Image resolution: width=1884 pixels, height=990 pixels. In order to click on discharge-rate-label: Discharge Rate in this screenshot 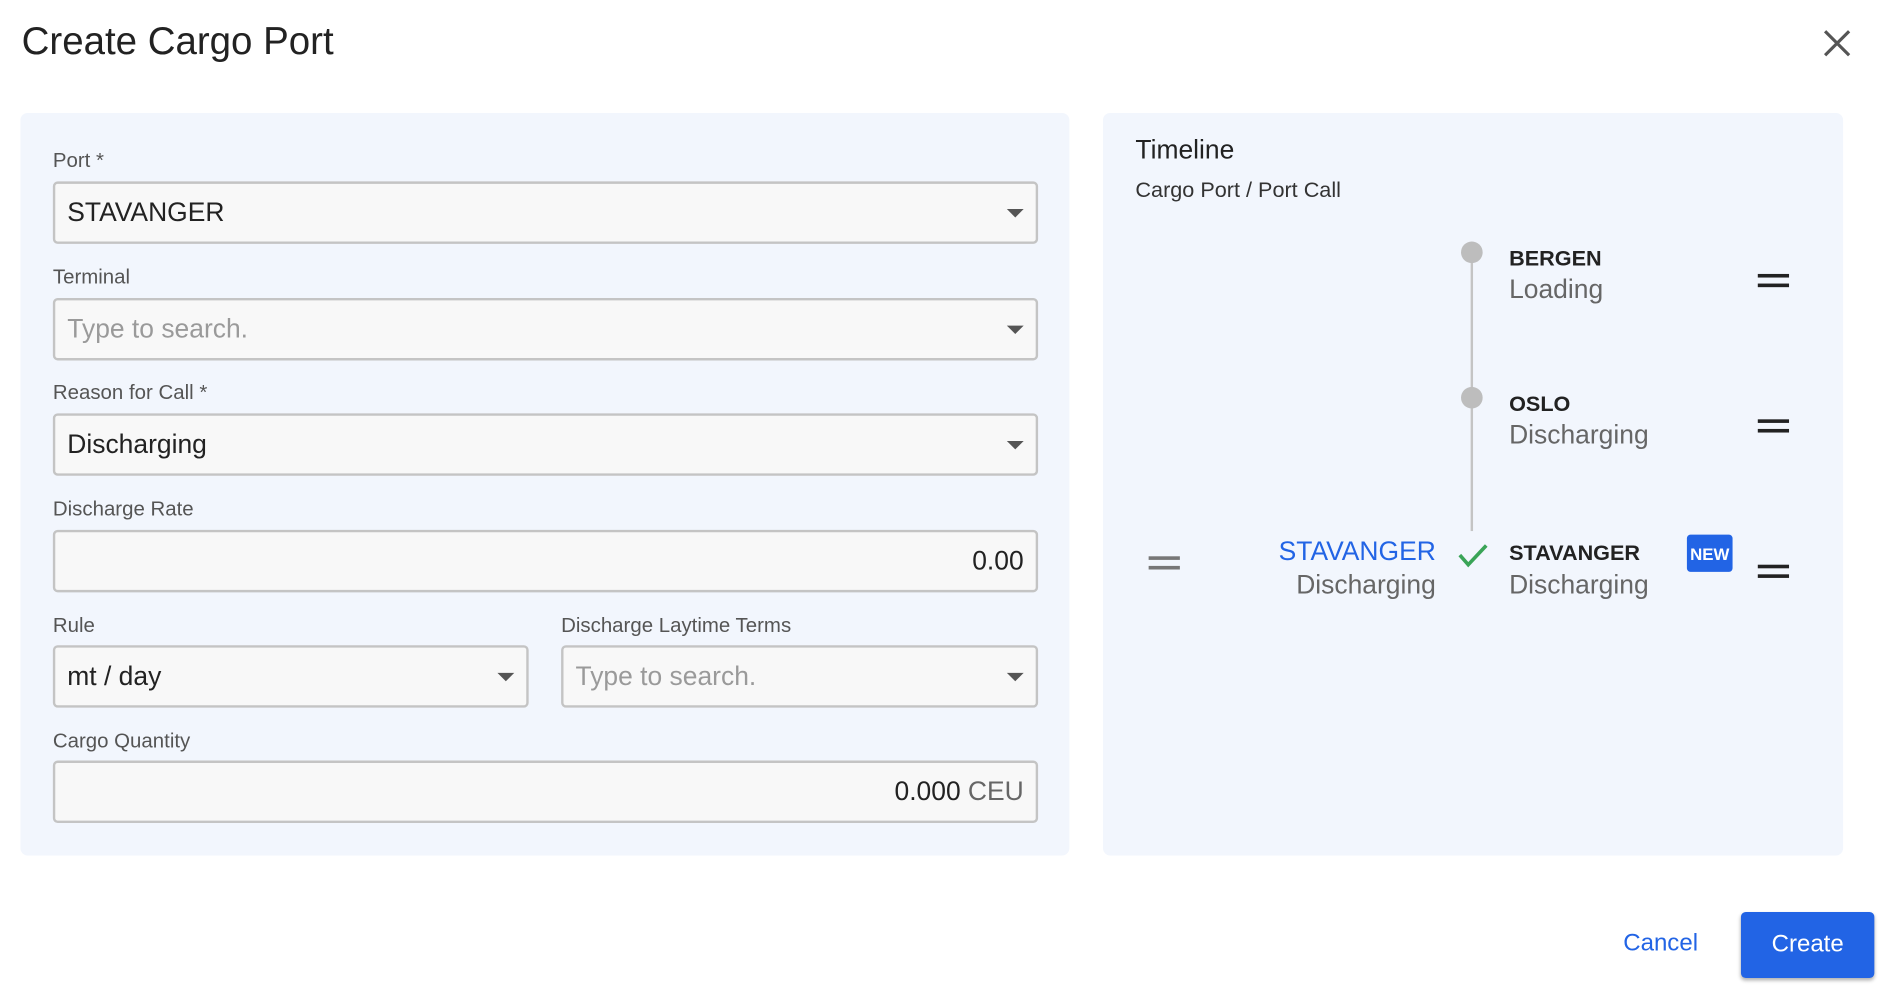, I will do `click(123, 509)`.